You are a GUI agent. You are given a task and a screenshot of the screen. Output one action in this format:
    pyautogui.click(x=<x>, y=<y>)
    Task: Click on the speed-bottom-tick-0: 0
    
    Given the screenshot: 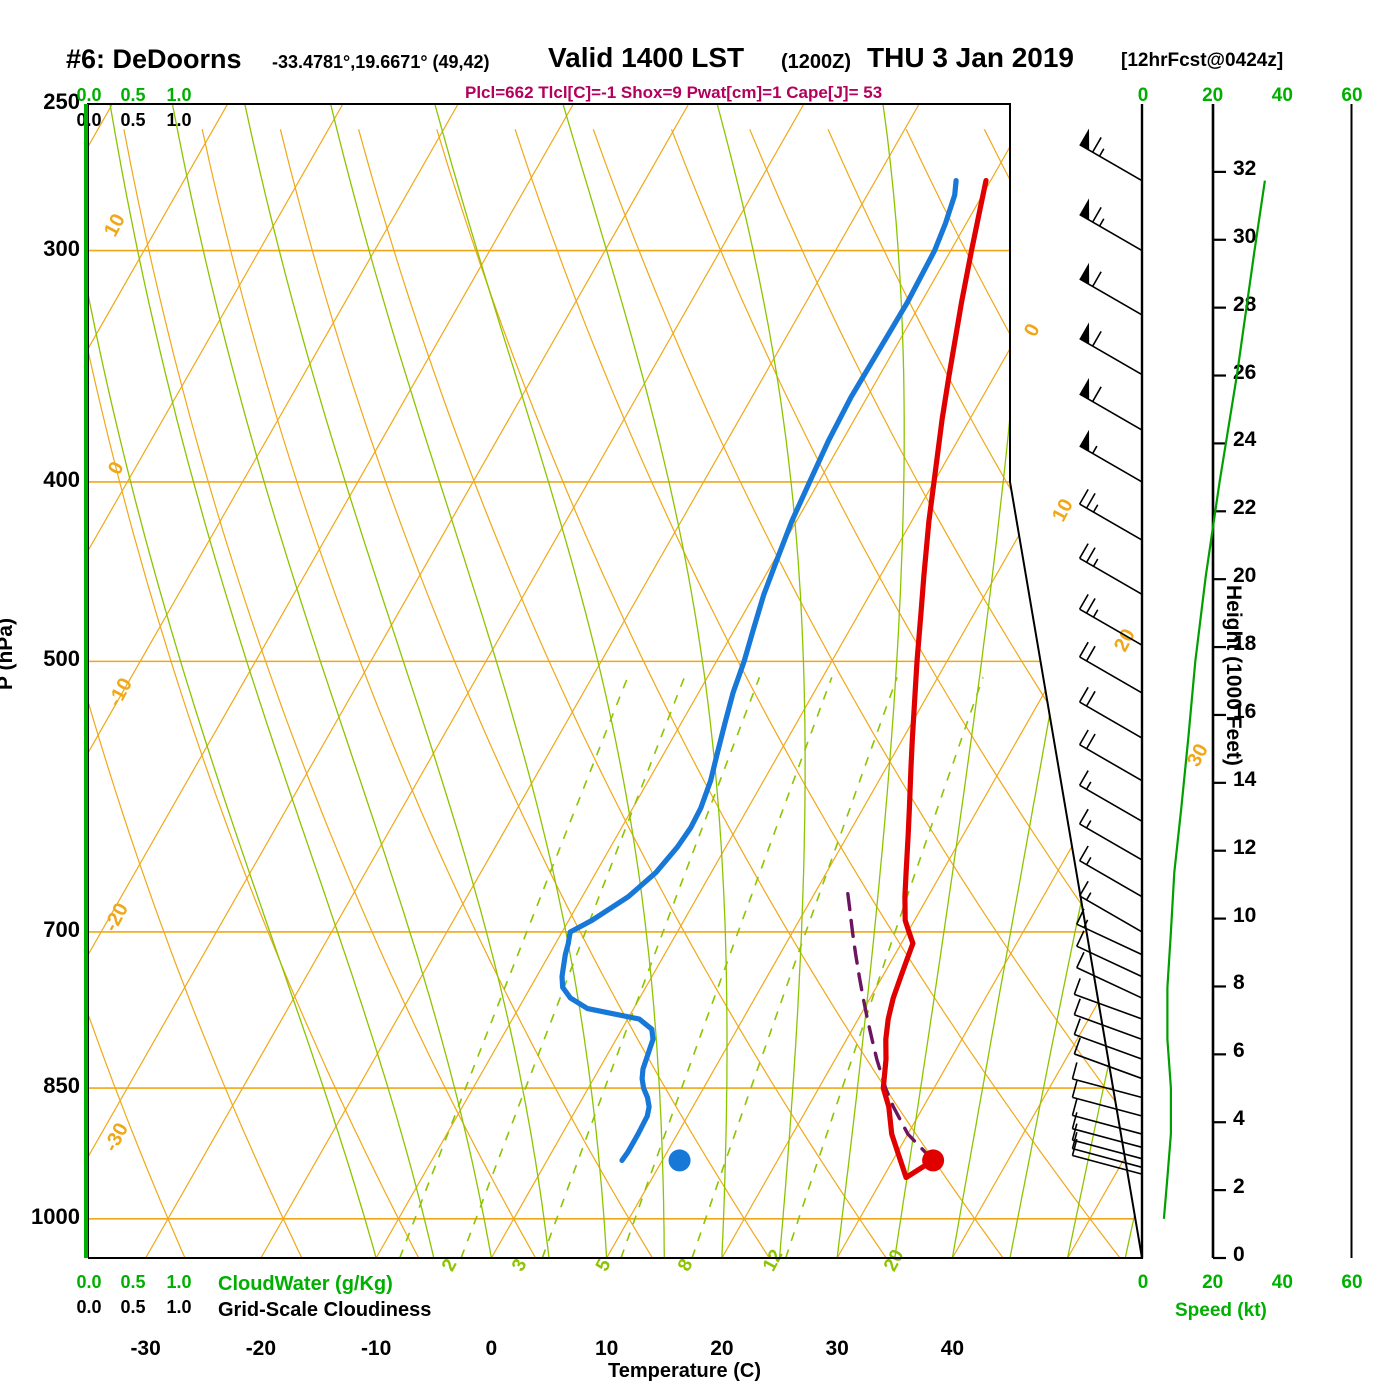 What is the action you would take?
    pyautogui.click(x=1143, y=1282)
    